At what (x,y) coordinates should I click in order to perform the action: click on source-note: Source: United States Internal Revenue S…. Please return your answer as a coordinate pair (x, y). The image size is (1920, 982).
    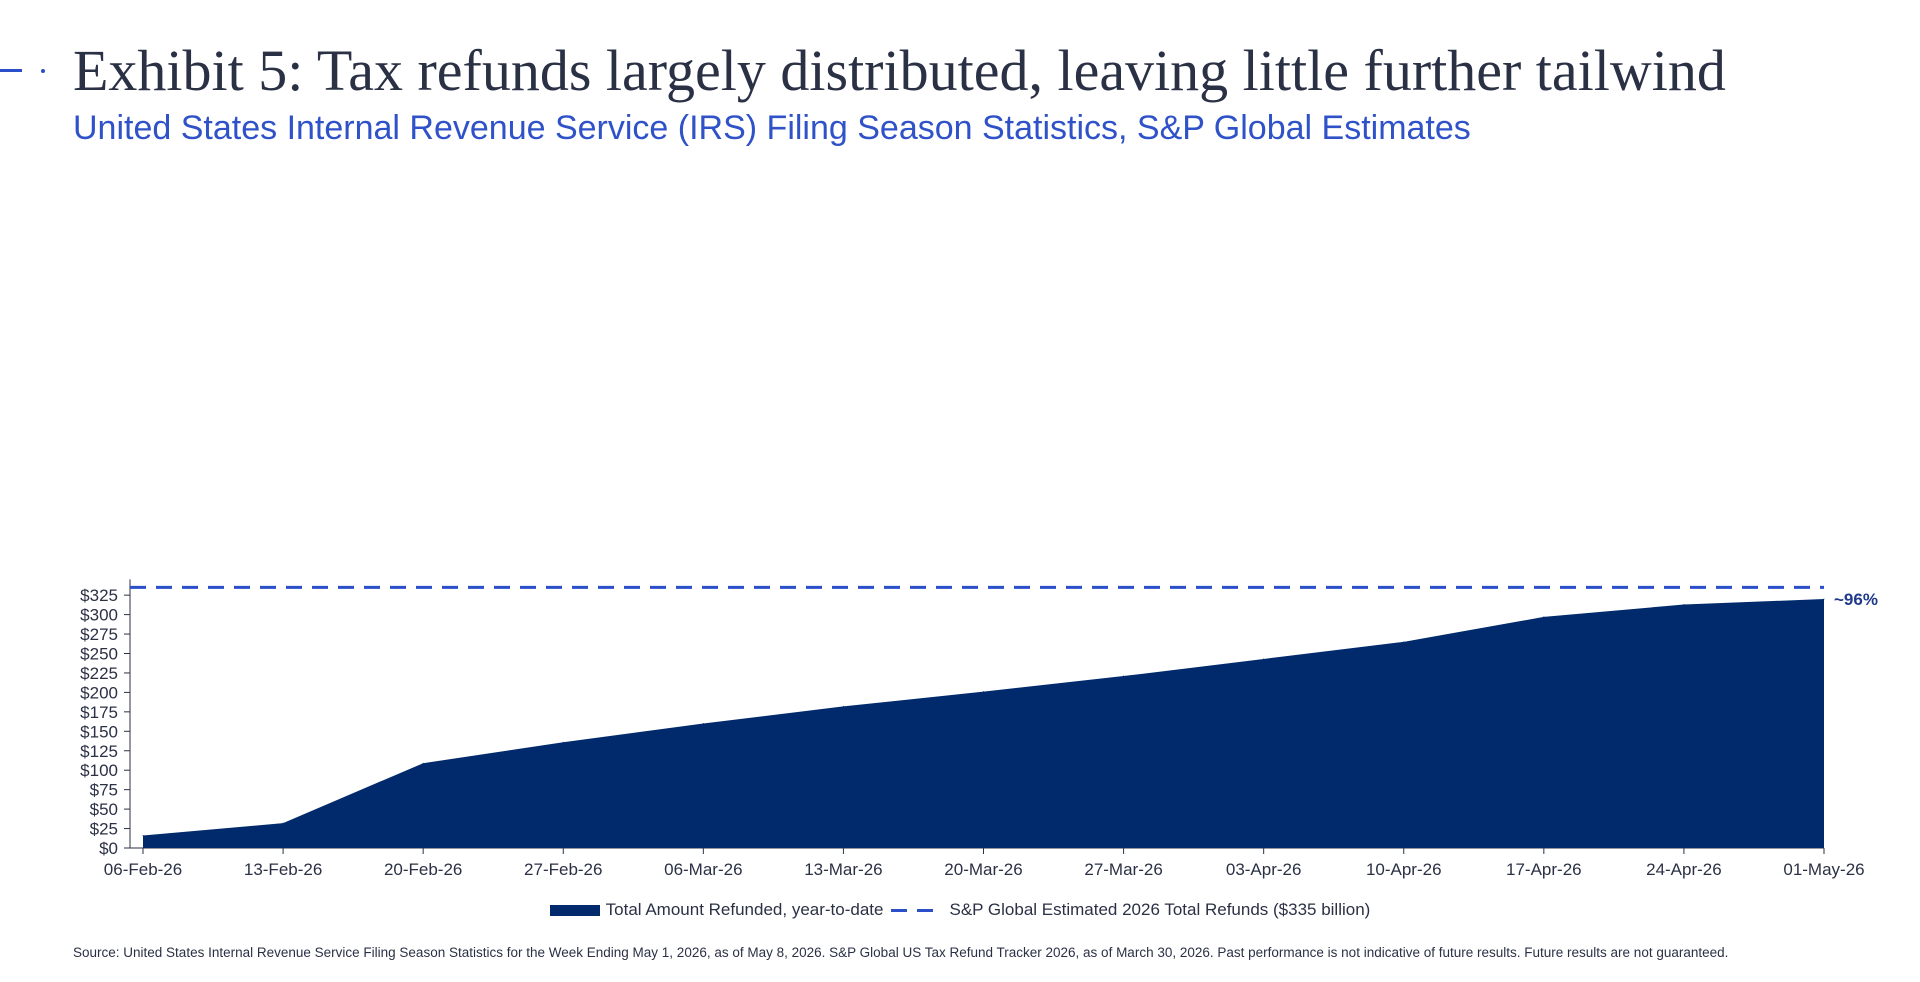
    Looking at the image, I should click on (901, 952).